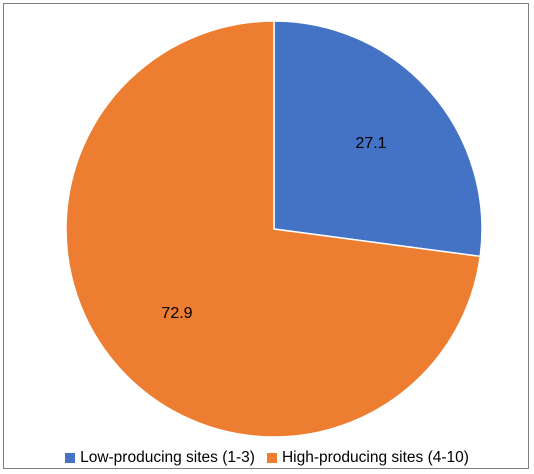 The width and height of the screenshot is (534, 474). Describe the element at coordinates (375, 457) in the screenshot. I see `legend-label-high: High-producing sites (4-10)` at that location.